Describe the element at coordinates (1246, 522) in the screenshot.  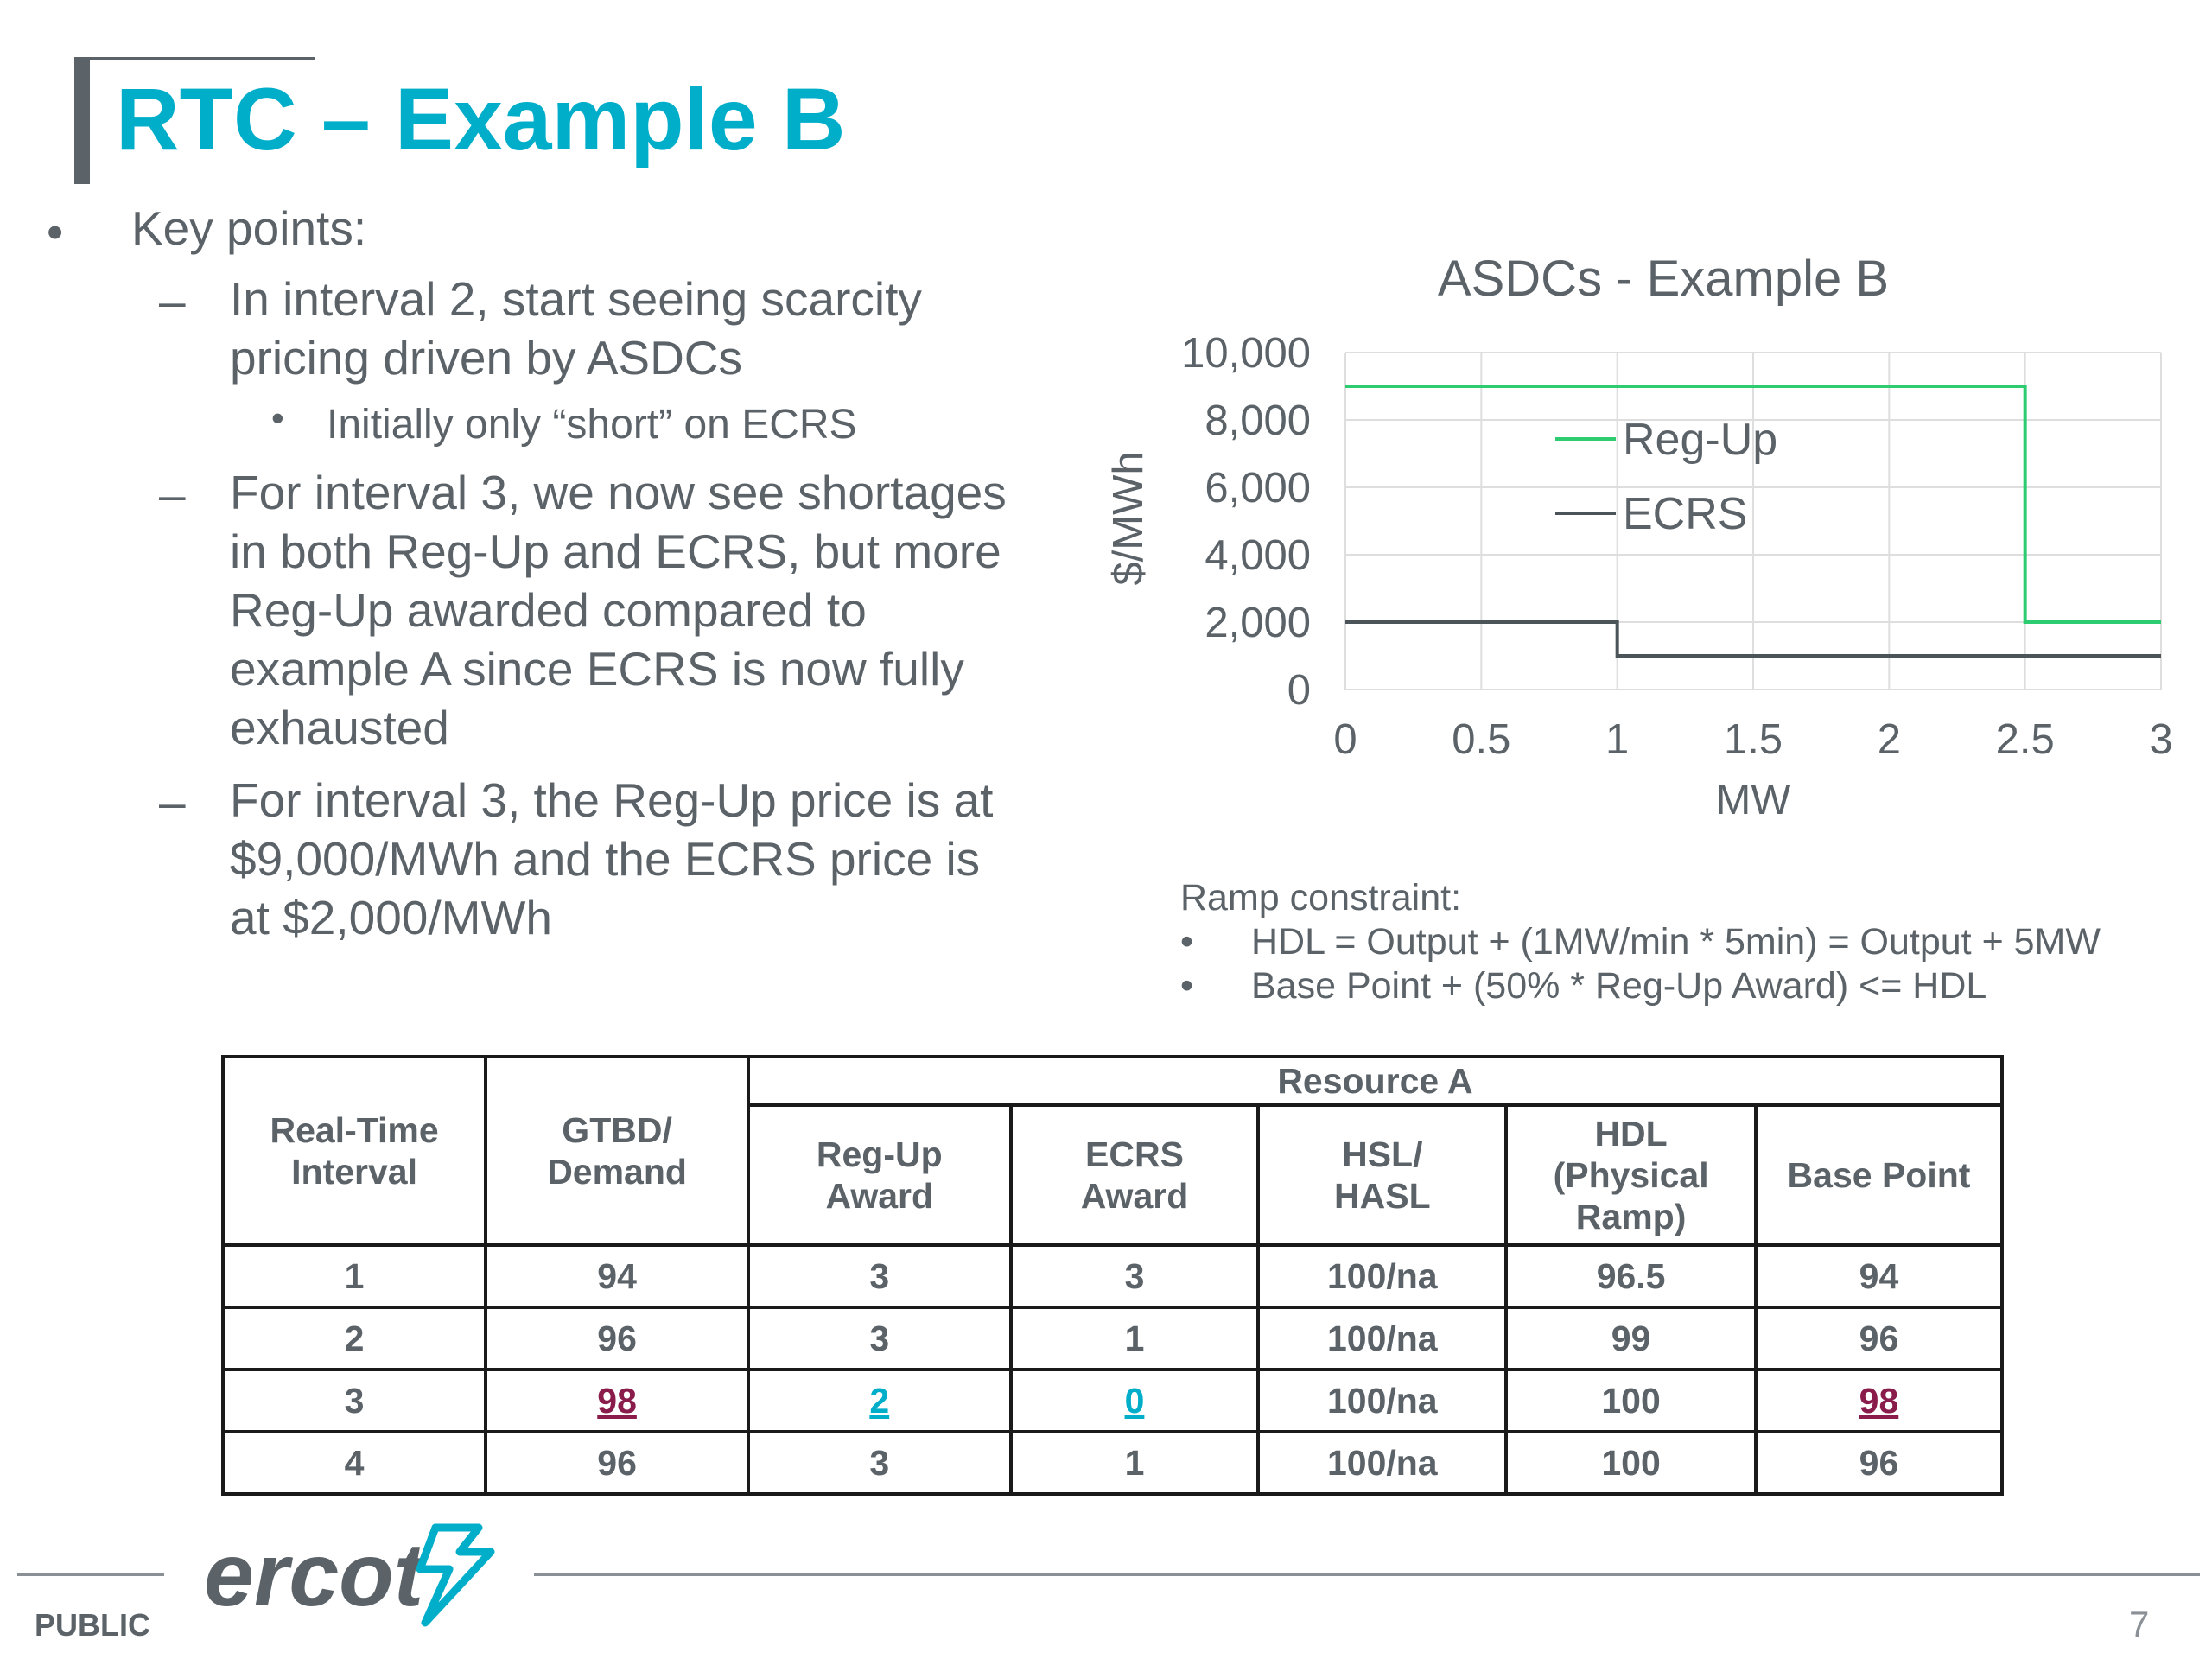
I see `y-axis-ticks: 0 2,000 4,000 6,000 8,000 10,000` at that location.